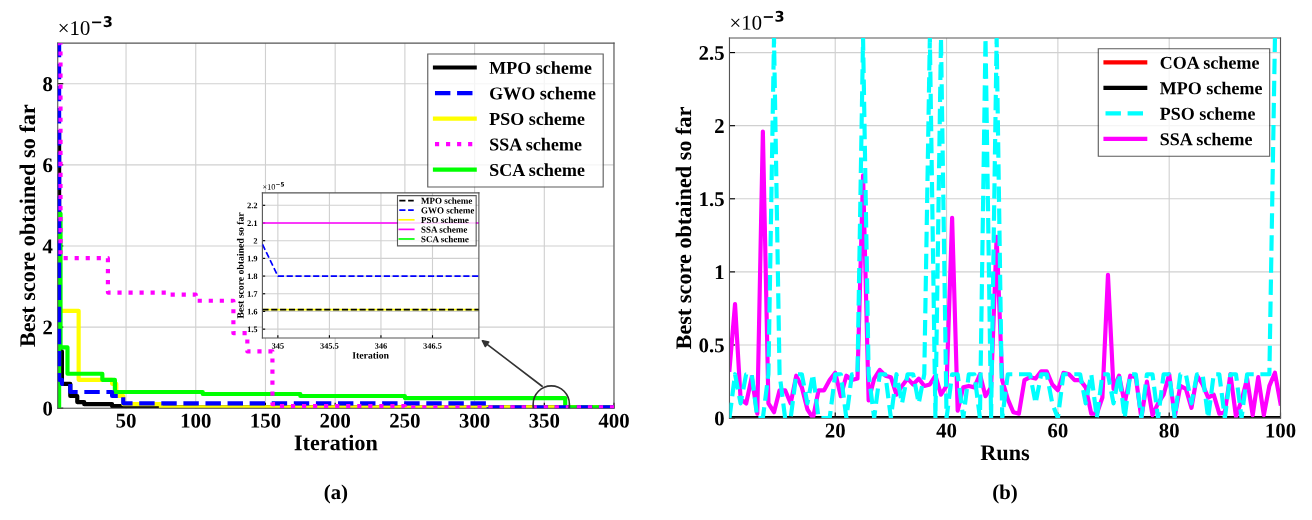 This screenshot has width=1312, height=520. What do you see at coordinates (381, 346) in the screenshot?
I see `x-tick-label: 346` at bounding box center [381, 346].